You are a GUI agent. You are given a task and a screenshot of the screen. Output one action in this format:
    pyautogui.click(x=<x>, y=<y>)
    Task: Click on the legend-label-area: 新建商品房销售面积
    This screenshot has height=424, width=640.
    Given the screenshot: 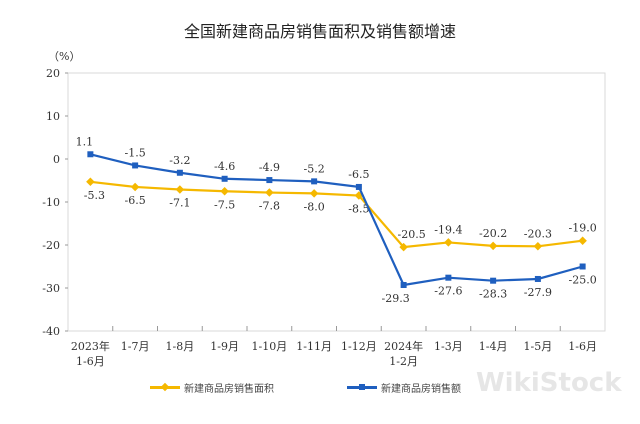 What is the action you would take?
    pyautogui.click(x=229, y=389)
    